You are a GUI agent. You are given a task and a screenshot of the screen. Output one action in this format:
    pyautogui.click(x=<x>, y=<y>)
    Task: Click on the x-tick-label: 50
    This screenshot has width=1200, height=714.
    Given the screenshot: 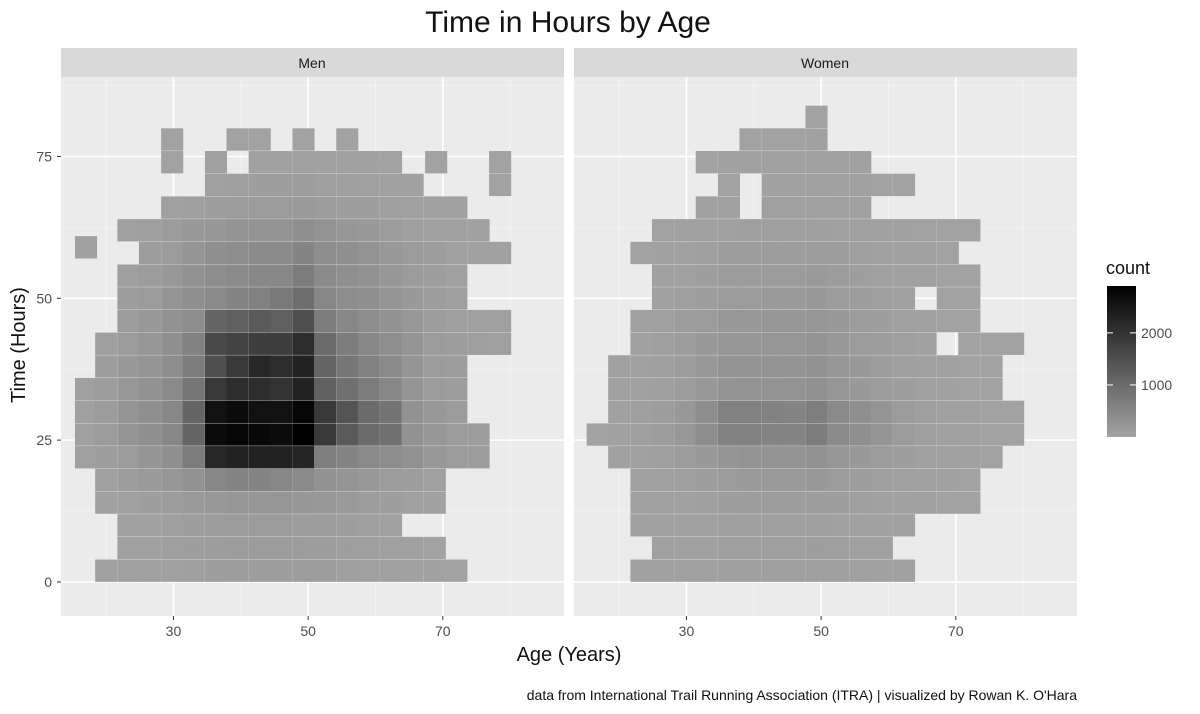 What is the action you would take?
    pyautogui.click(x=308, y=631)
    